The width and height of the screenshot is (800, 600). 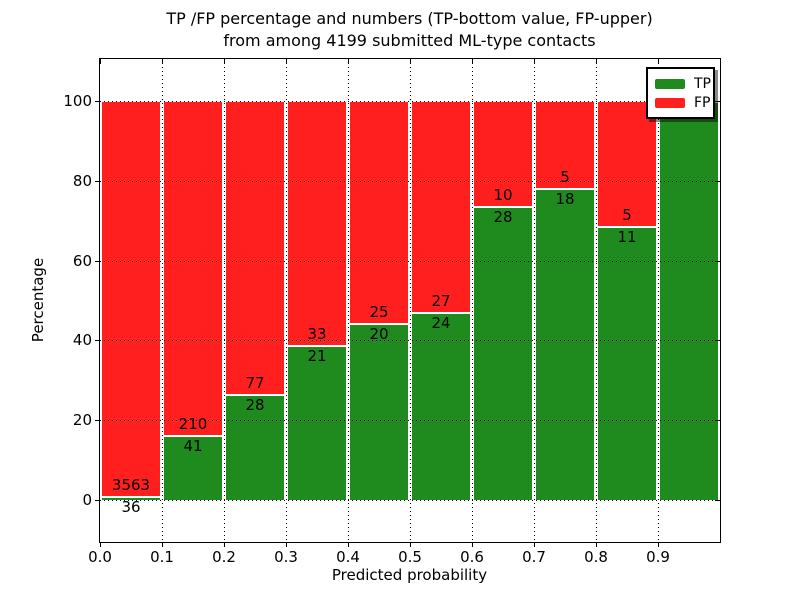 I want to click on fp-count-label: 210, so click(x=193, y=423).